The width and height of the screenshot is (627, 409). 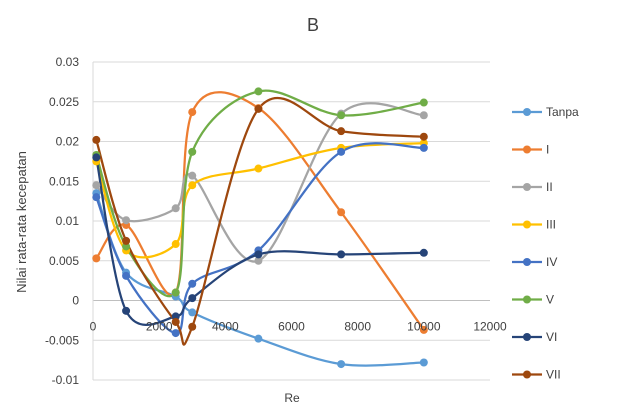 I want to click on y-tick-label: 0.02, so click(x=68, y=142).